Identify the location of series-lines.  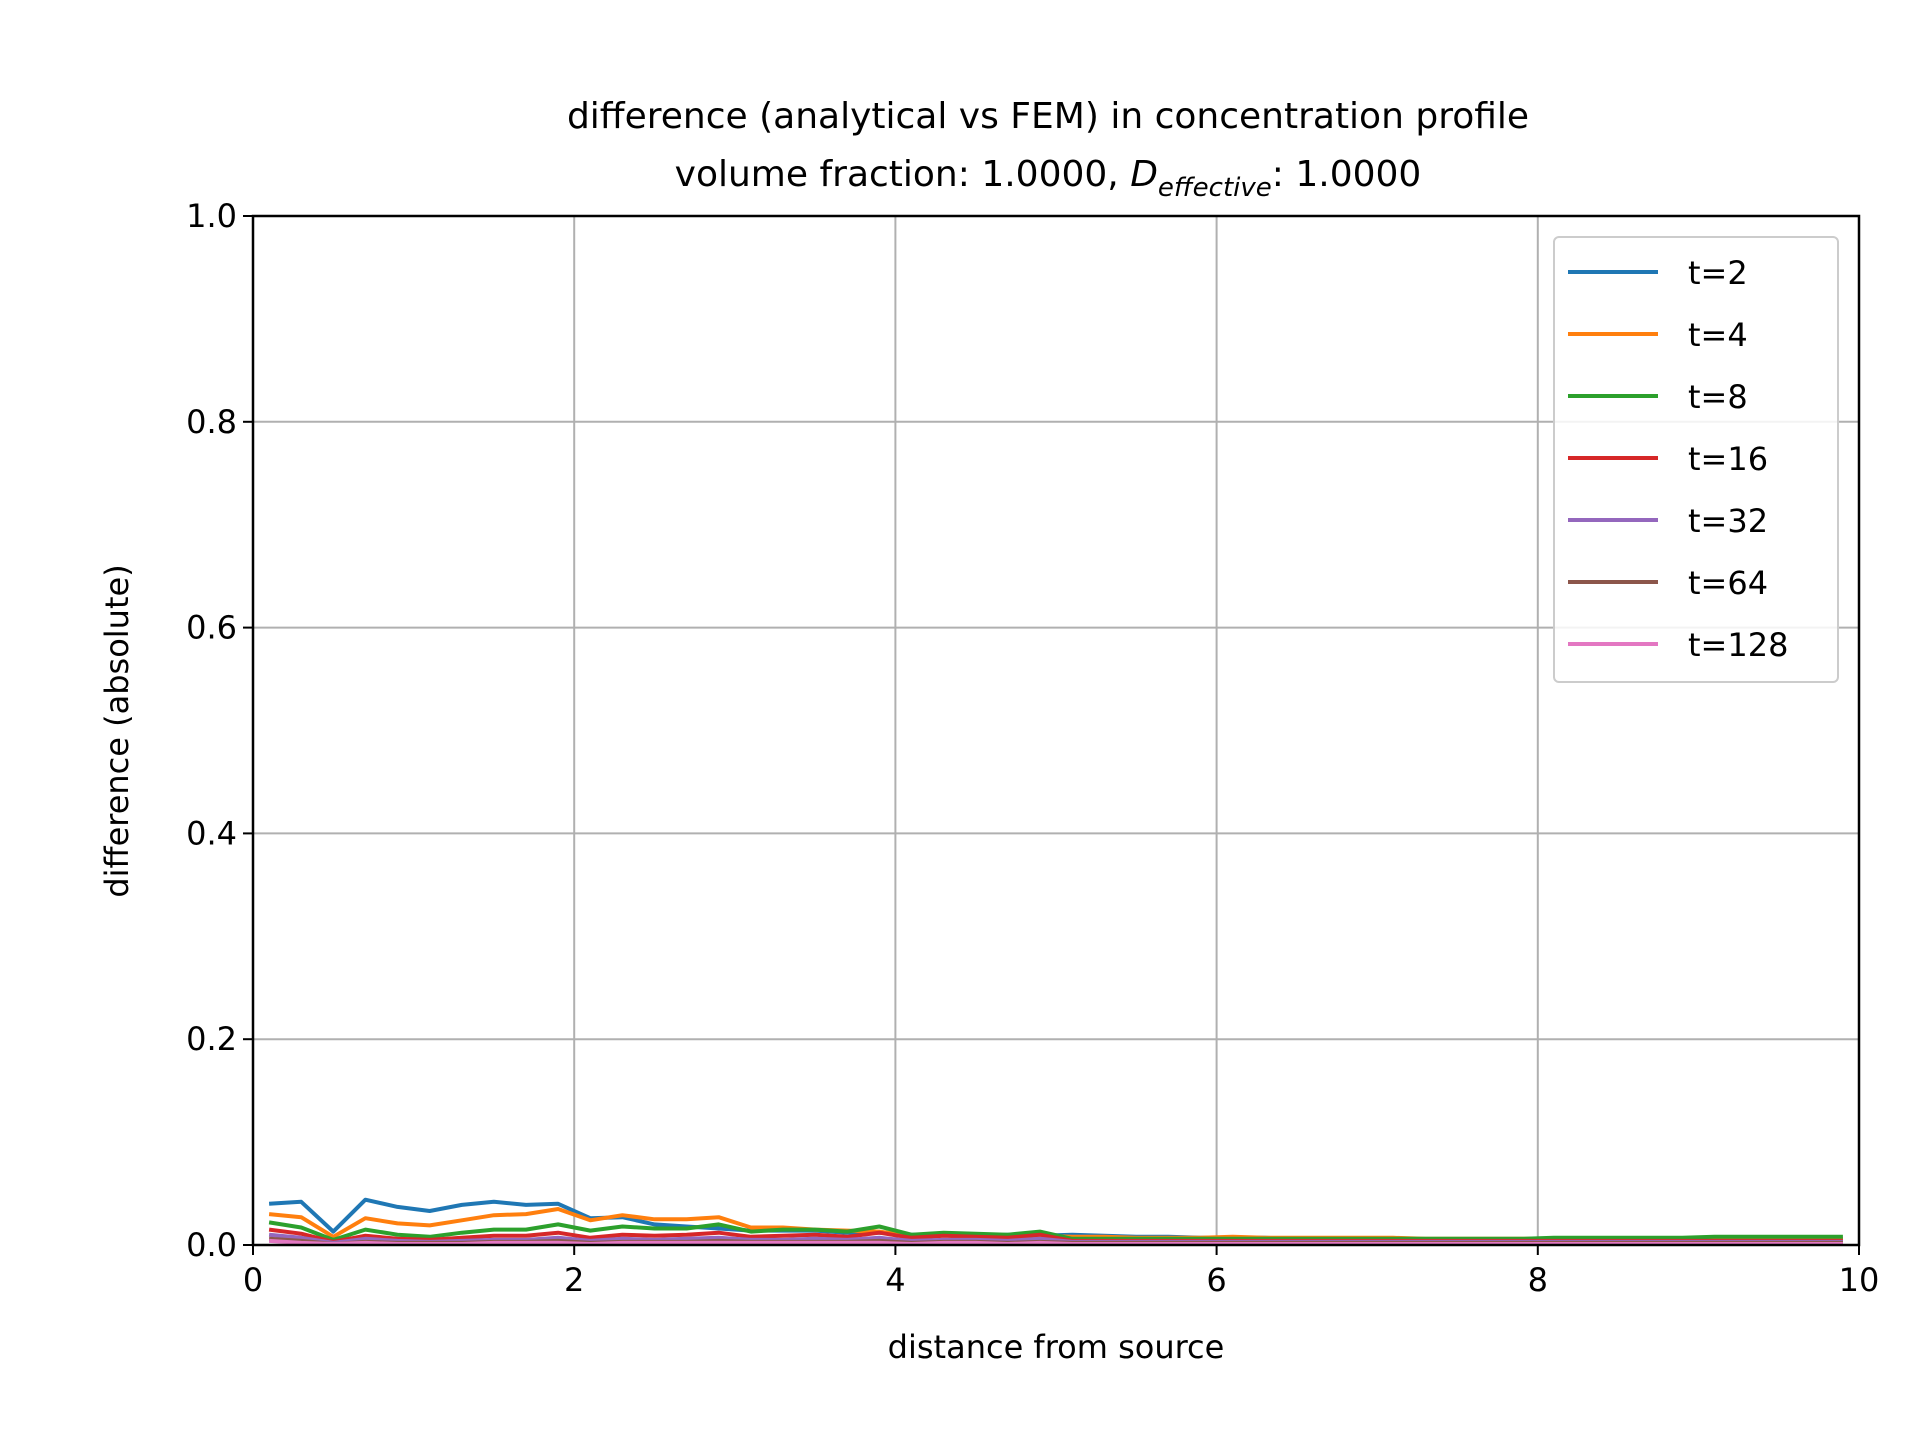
(1055, 1221).